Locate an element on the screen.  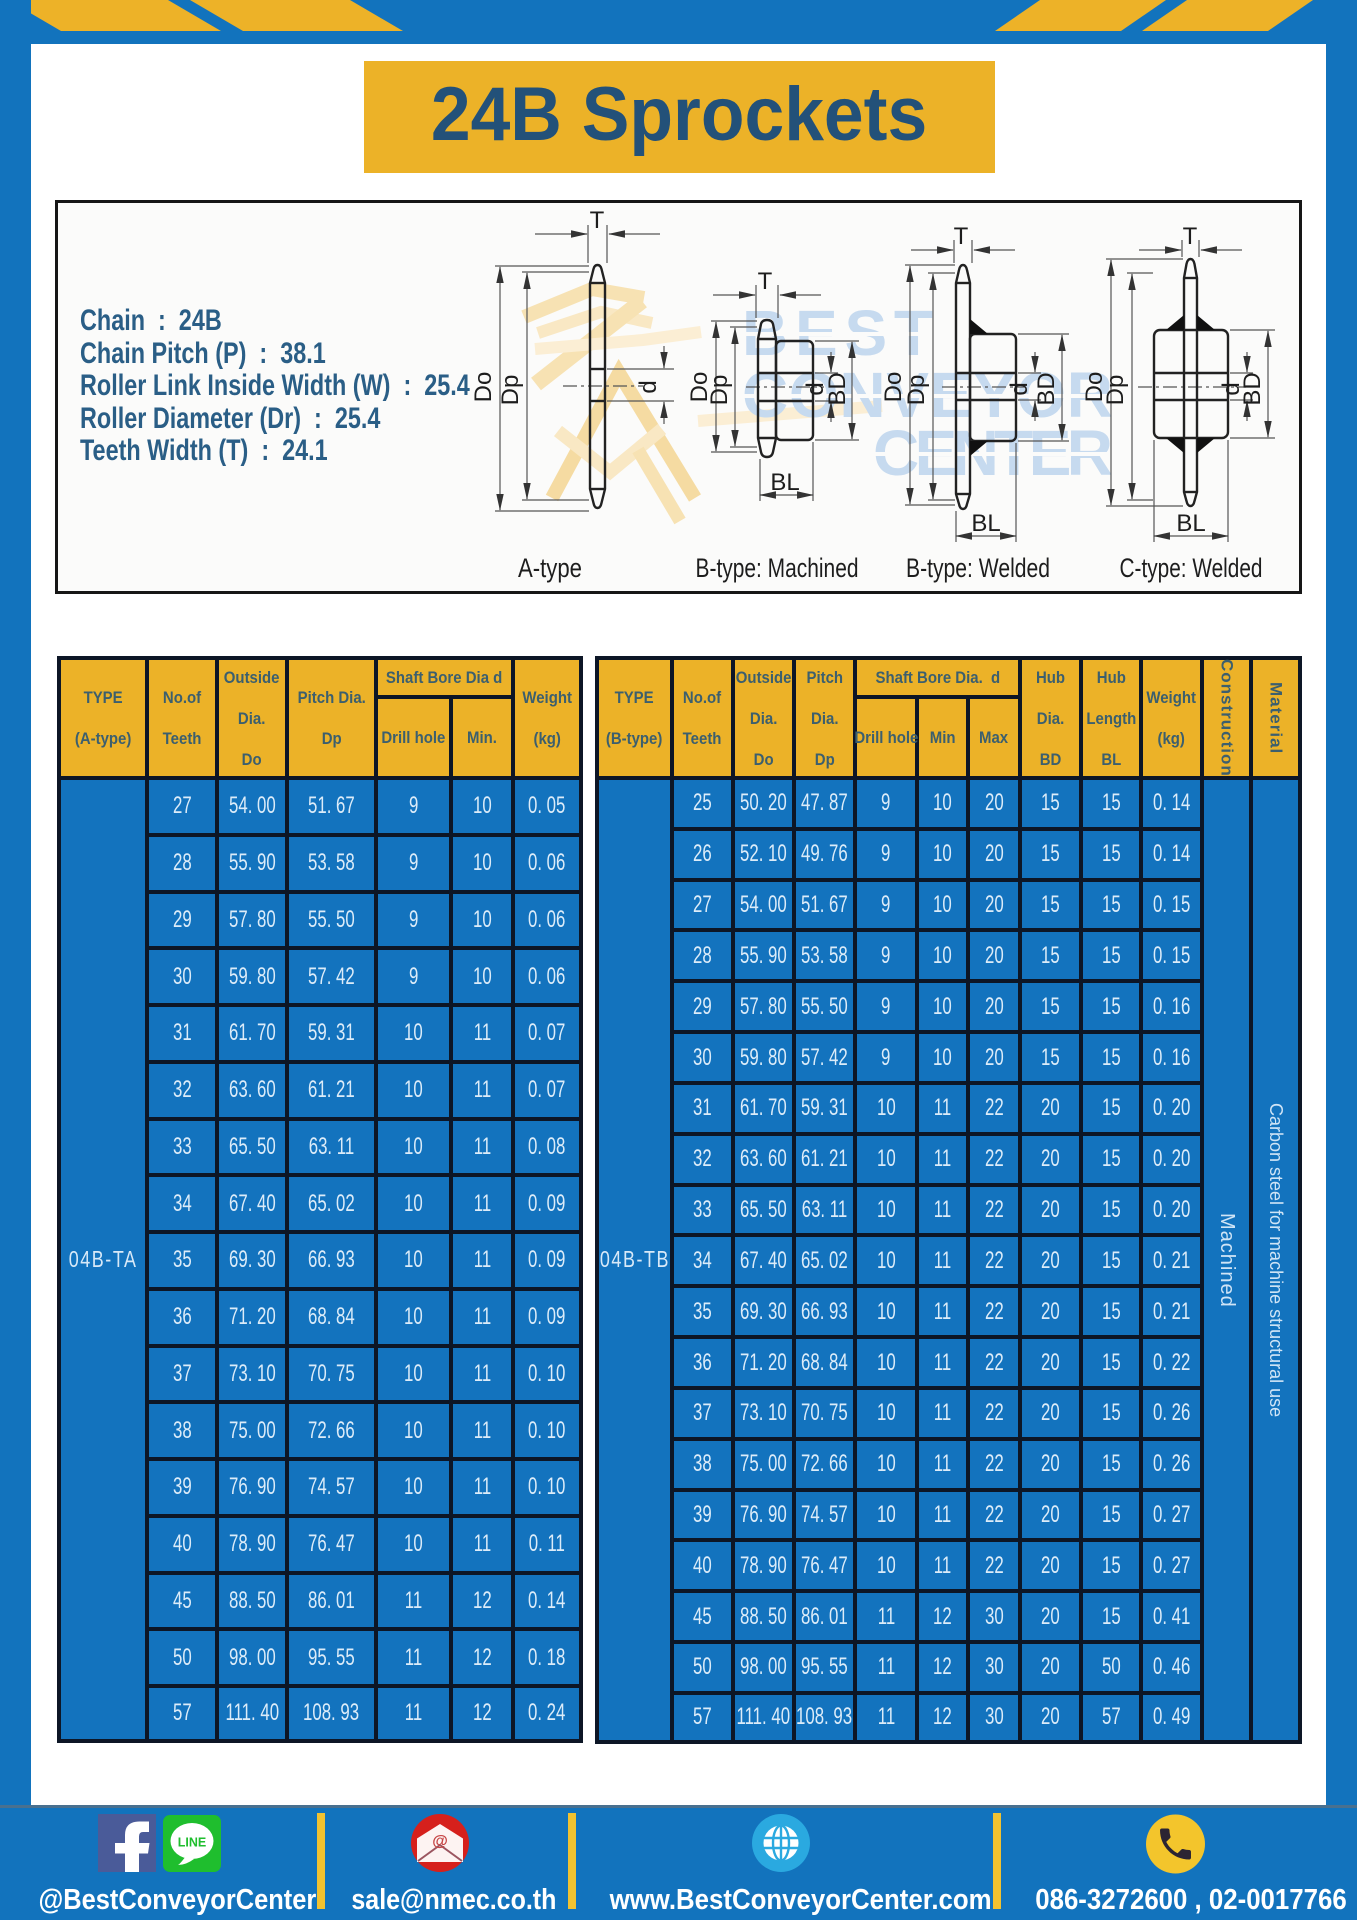
svg-text: B-type: Machined is located at coordinates (777, 568).